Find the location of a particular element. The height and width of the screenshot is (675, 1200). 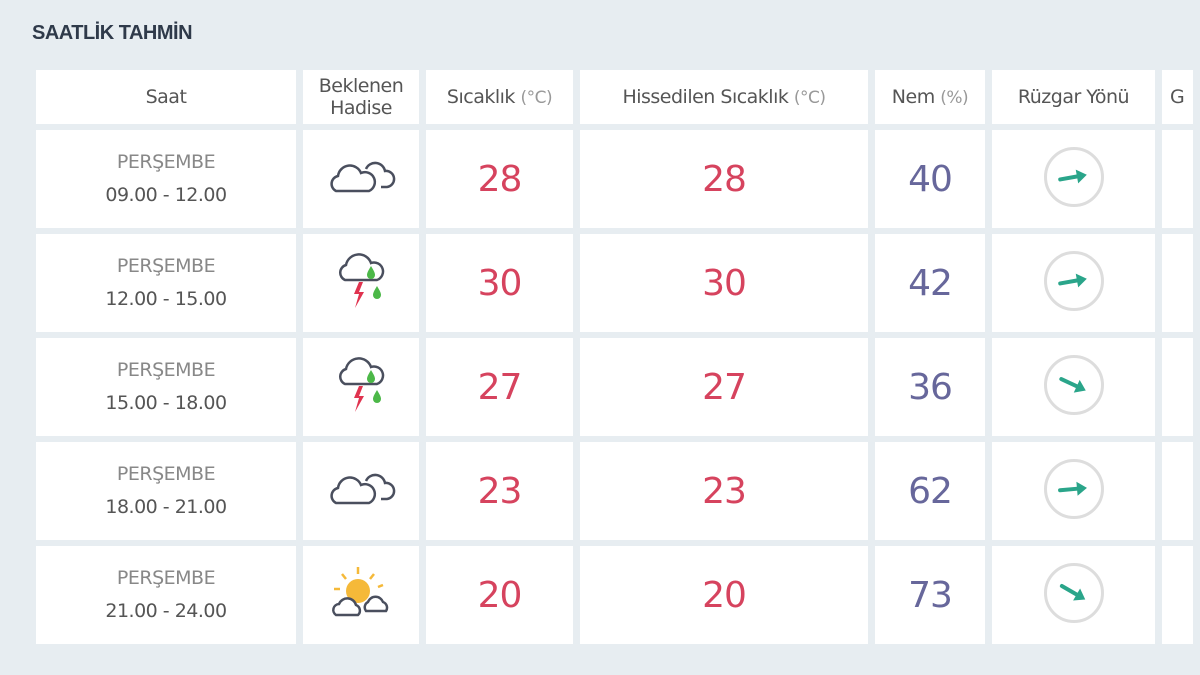

table-row: PERŞEMBE 09.00 - 12.00 28 28 40 is located at coordinates (614, 179).